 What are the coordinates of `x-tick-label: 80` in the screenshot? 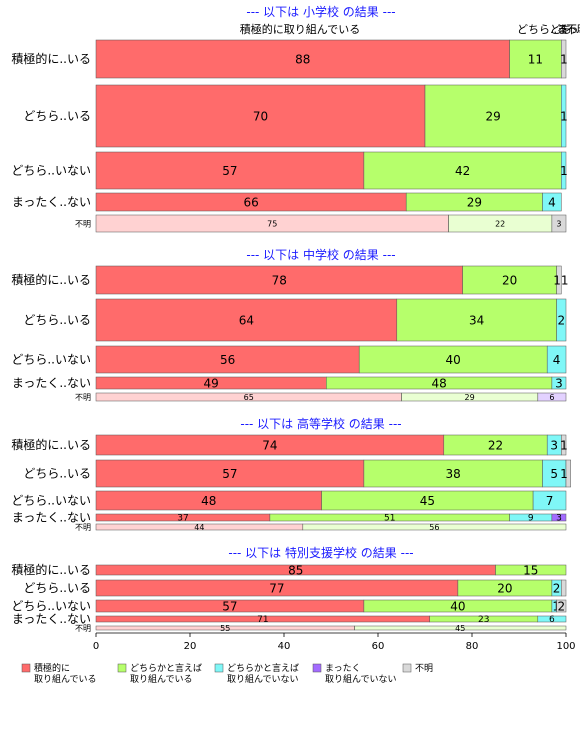 It's located at (472, 646).